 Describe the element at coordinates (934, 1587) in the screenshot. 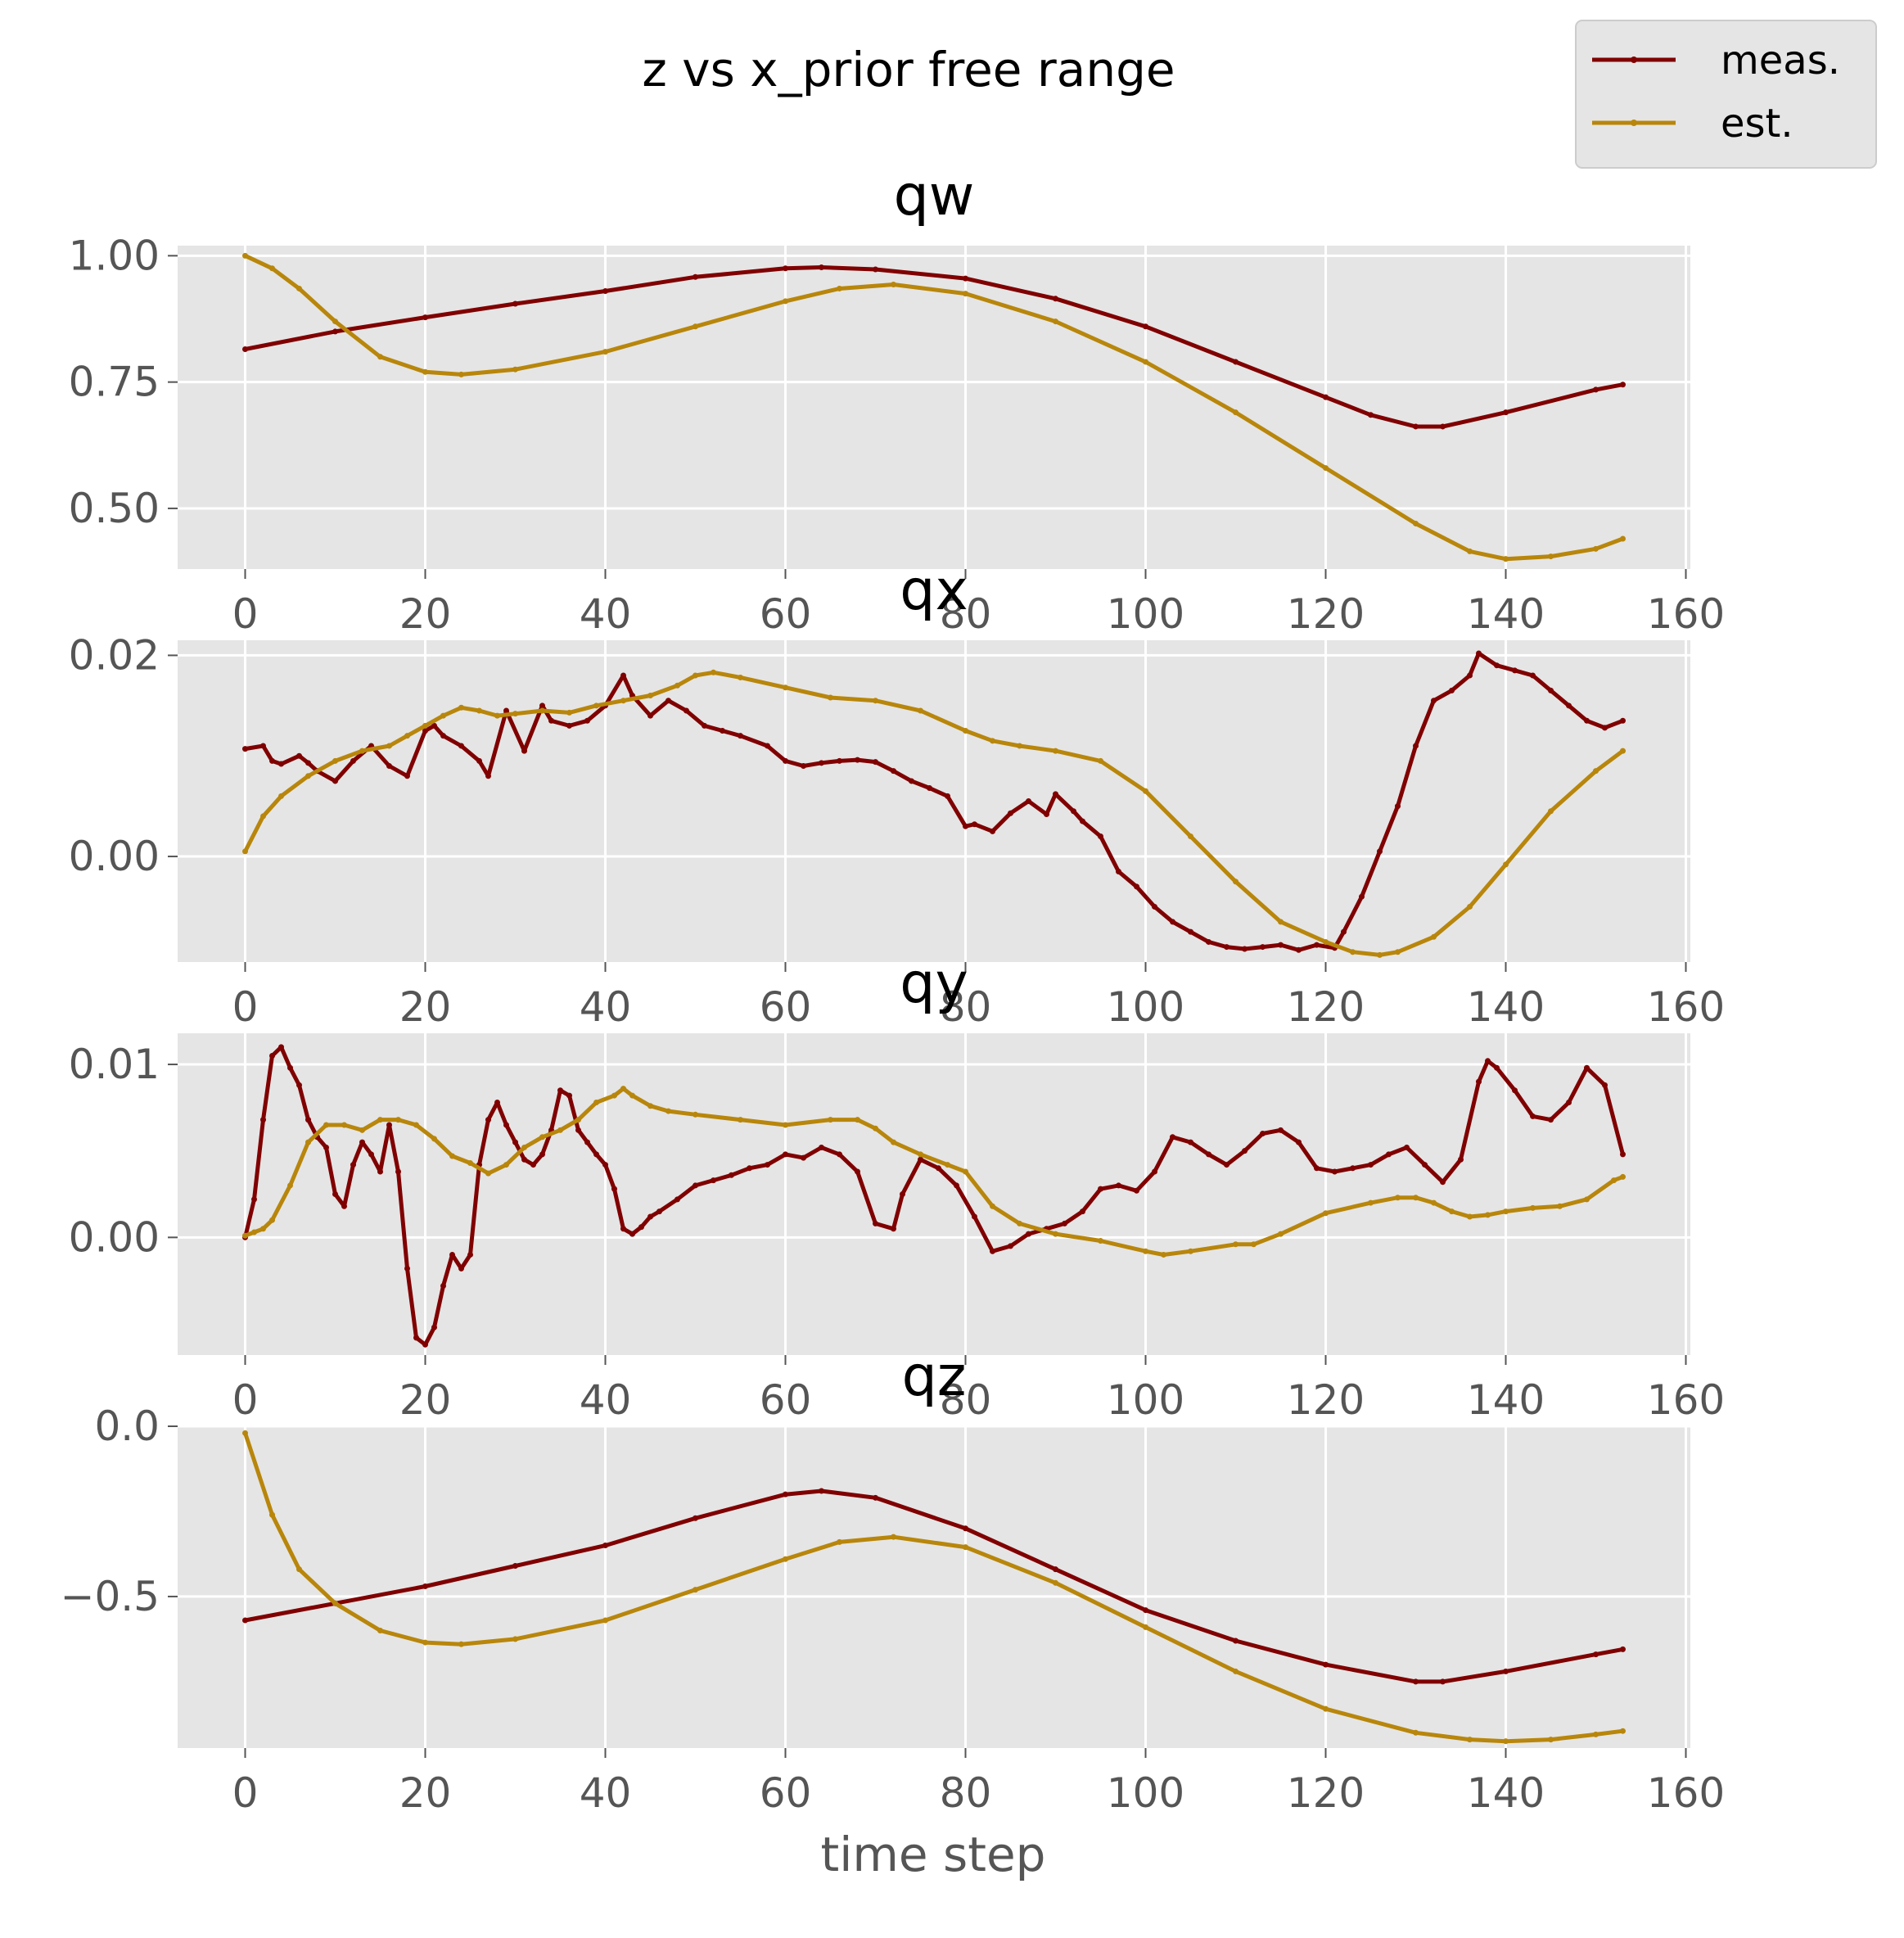

I see `plot-area` at that location.